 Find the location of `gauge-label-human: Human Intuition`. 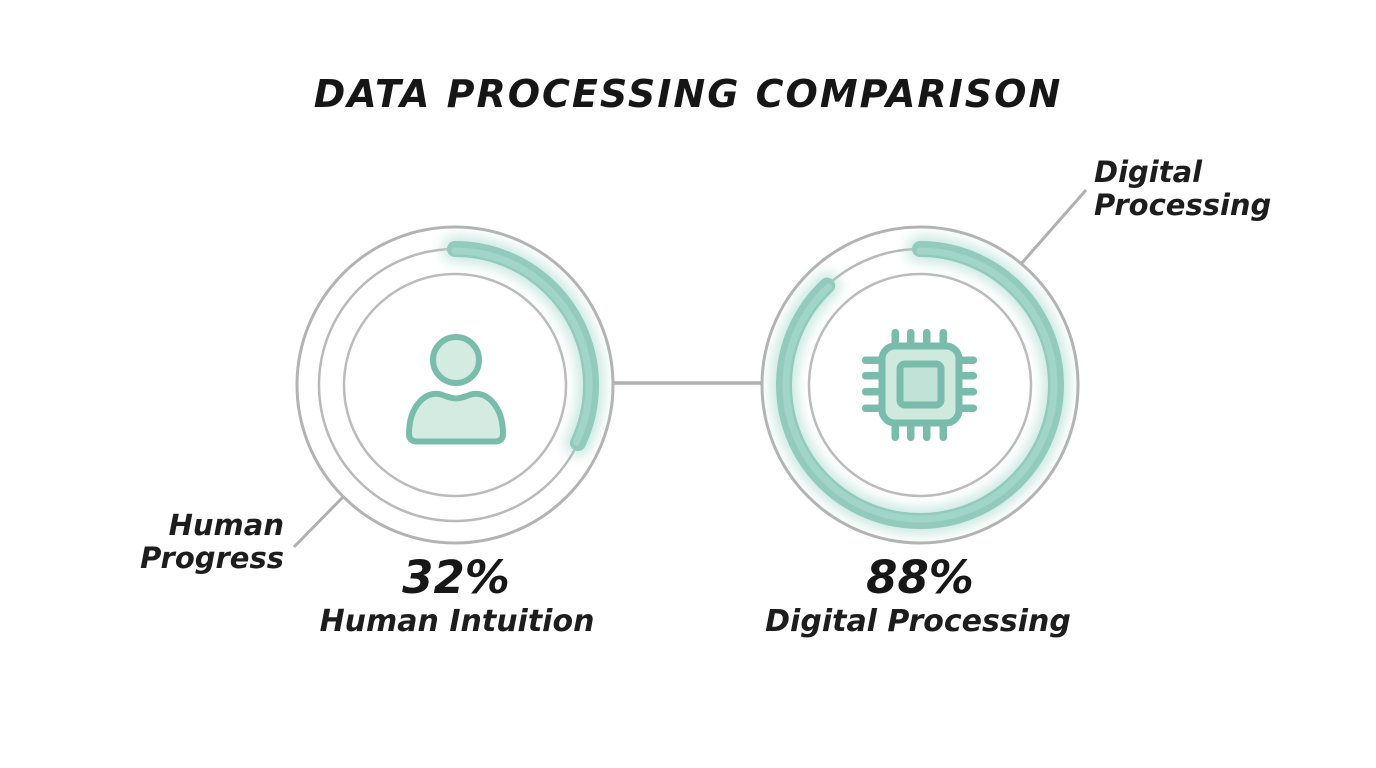

gauge-label-human: Human Intuition is located at coordinates (457, 621).